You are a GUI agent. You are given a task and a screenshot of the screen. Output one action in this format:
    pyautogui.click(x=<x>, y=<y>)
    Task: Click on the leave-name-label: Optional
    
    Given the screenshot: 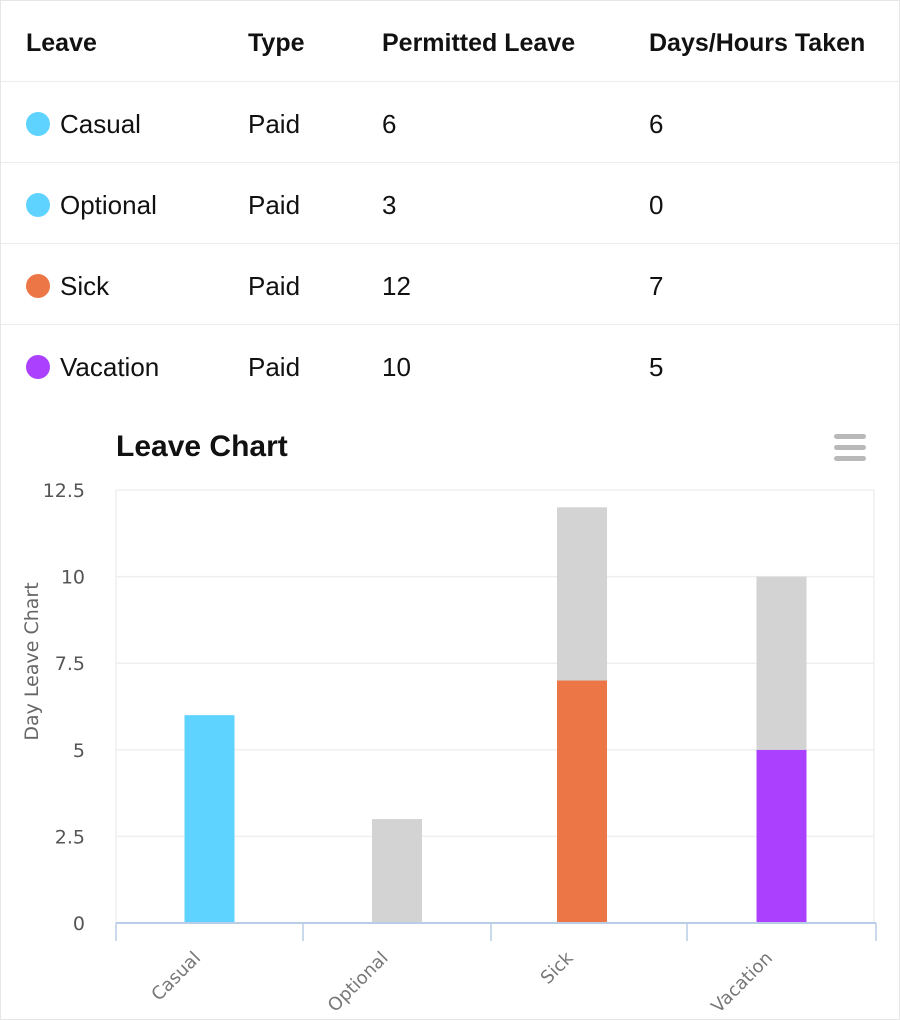 What is the action you would take?
    pyautogui.click(x=108, y=205)
    